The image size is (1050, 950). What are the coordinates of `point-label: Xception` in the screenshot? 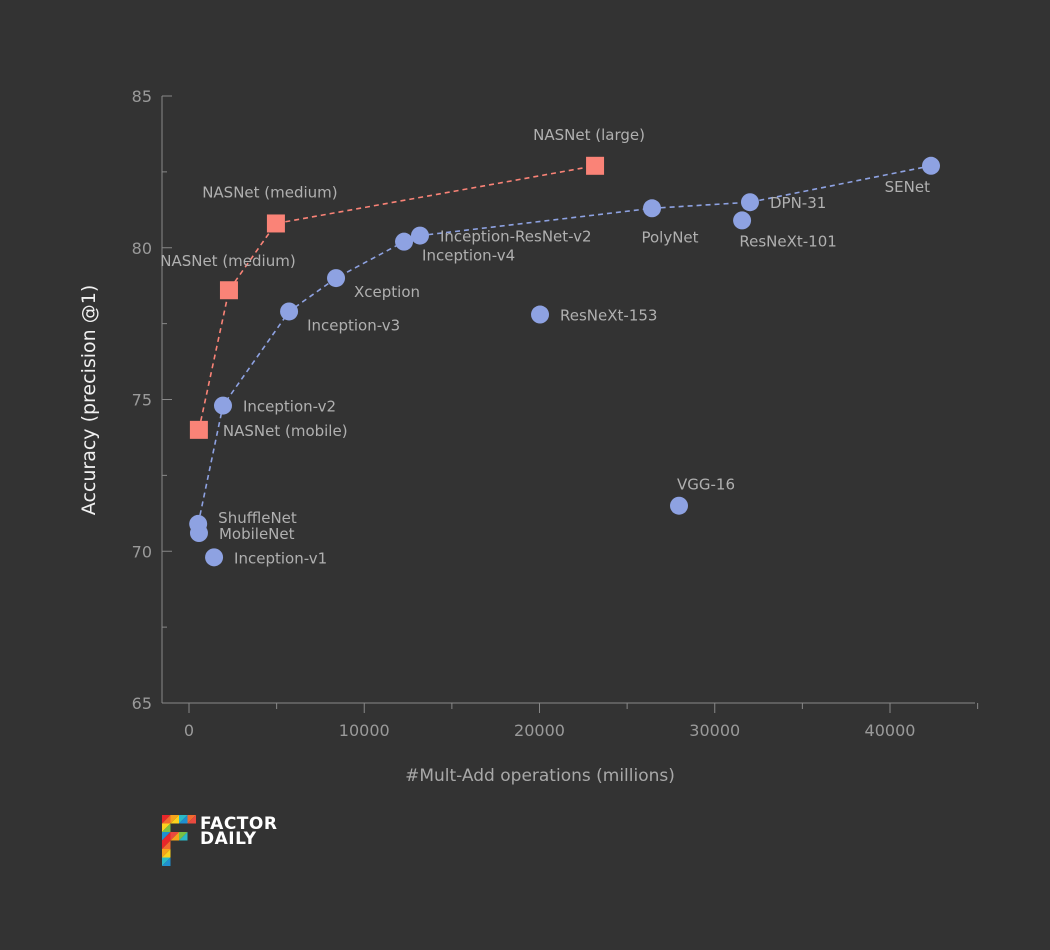 It's located at (387, 292).